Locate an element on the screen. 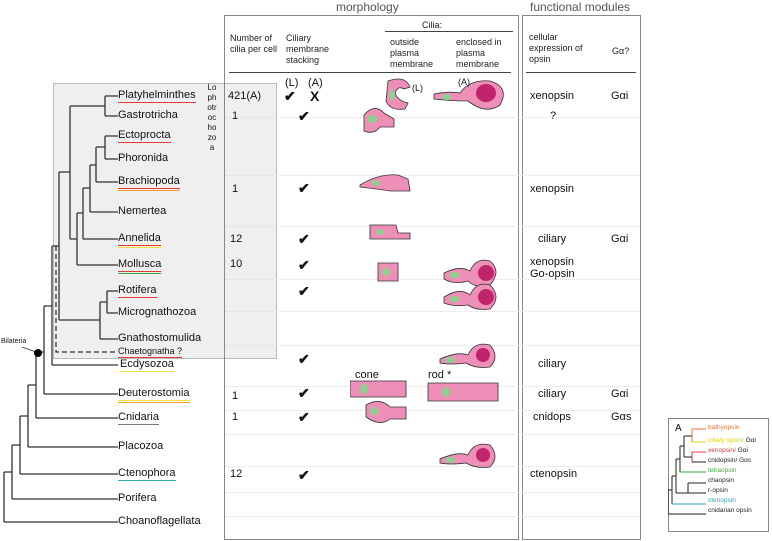 The height and width of the screenshot is (541, 772). opsin-name: cnidarian opsin is located at coordinates (730, 510).